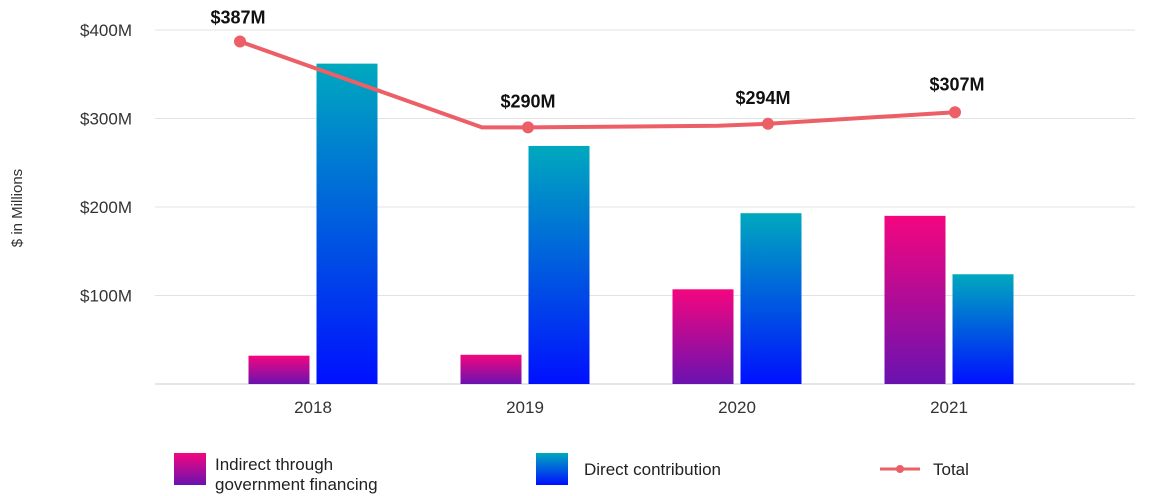  I want to click on bar-direct-2019, so click(559, 264).